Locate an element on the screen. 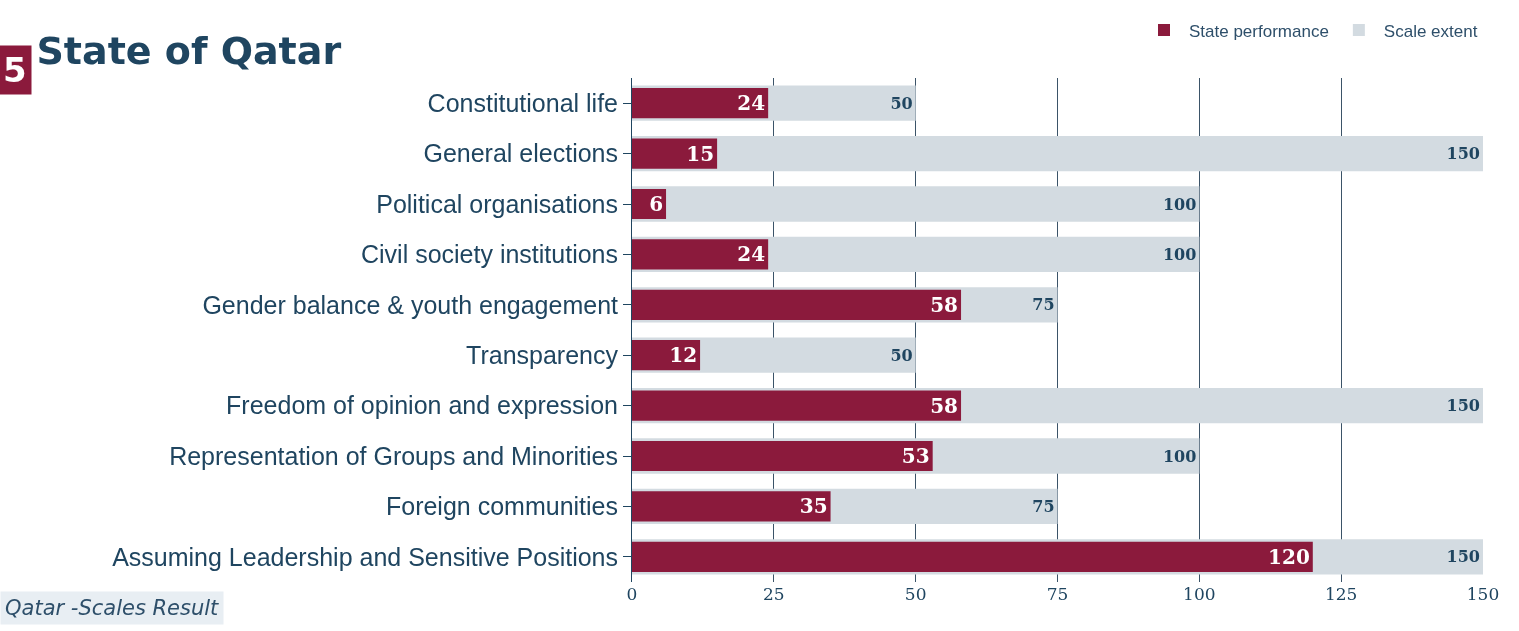 This screenshot has width=1519, height=631. legend-label: State performance is located at coordinates (1259, 31).